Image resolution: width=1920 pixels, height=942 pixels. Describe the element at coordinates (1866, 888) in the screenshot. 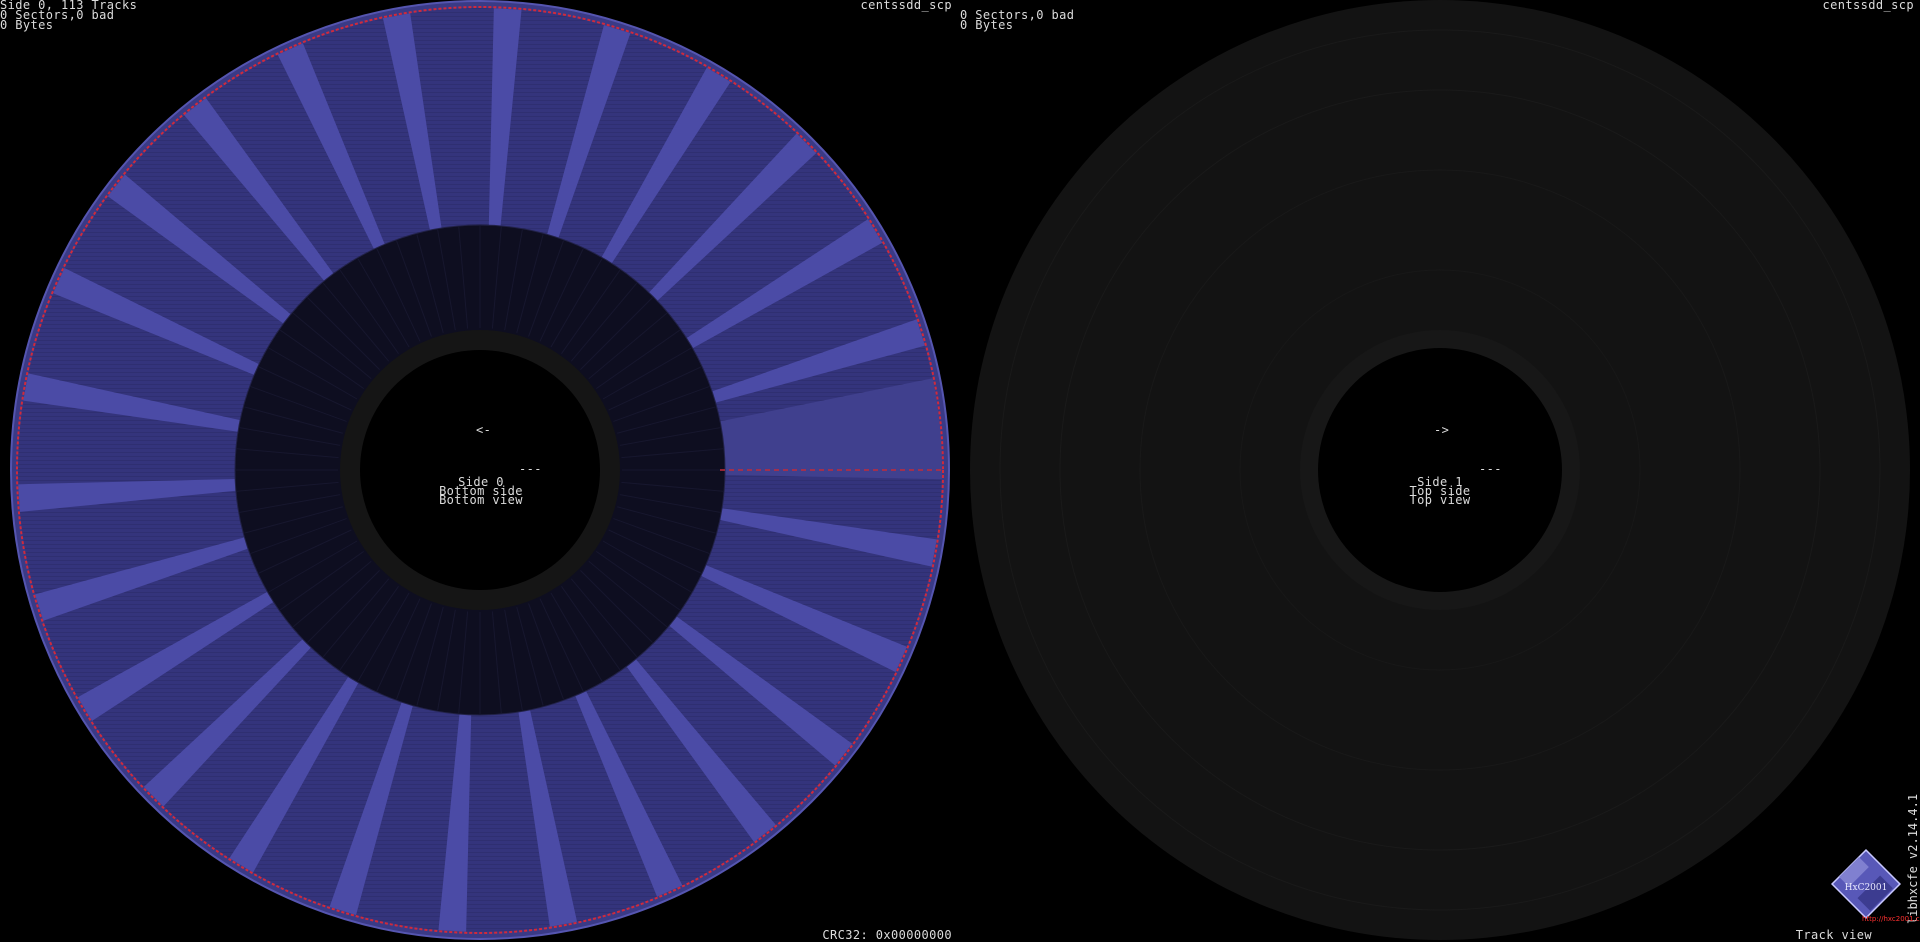

I see `logo-text: HxC2001` at that location.